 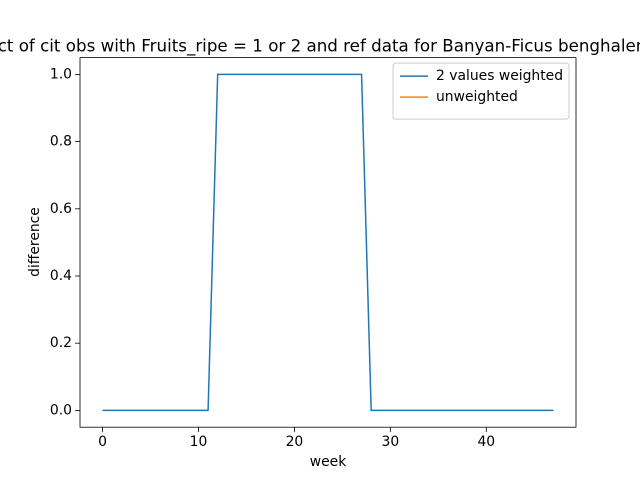 I want to click on y-axis-label: difference, so click(x=35, y=242).